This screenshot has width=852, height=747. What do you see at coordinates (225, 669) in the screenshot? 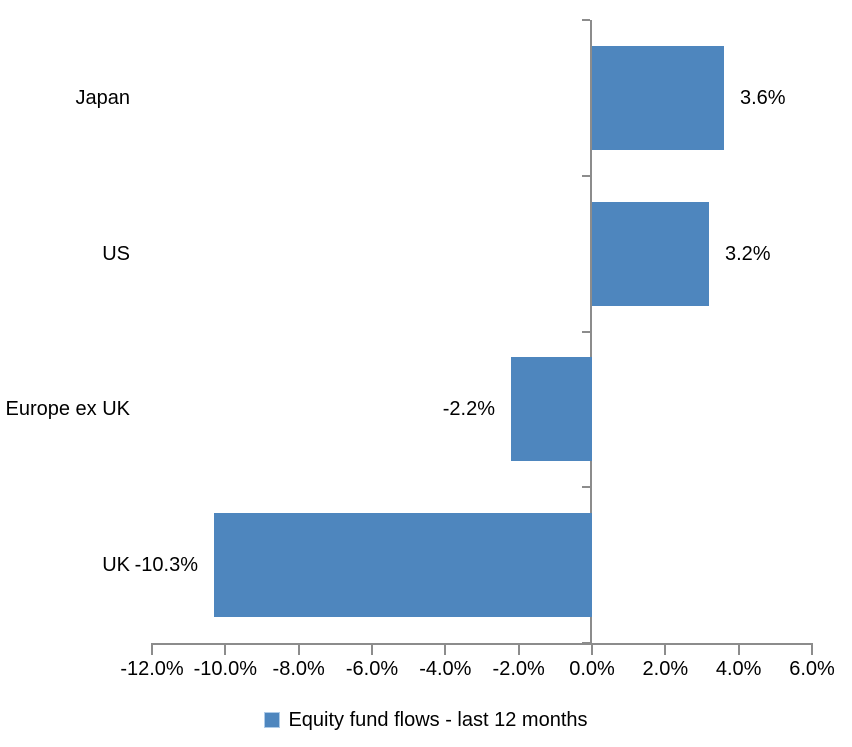
I see `x-axis-tick-label: -10.0%` at bounding box center [225, 669].